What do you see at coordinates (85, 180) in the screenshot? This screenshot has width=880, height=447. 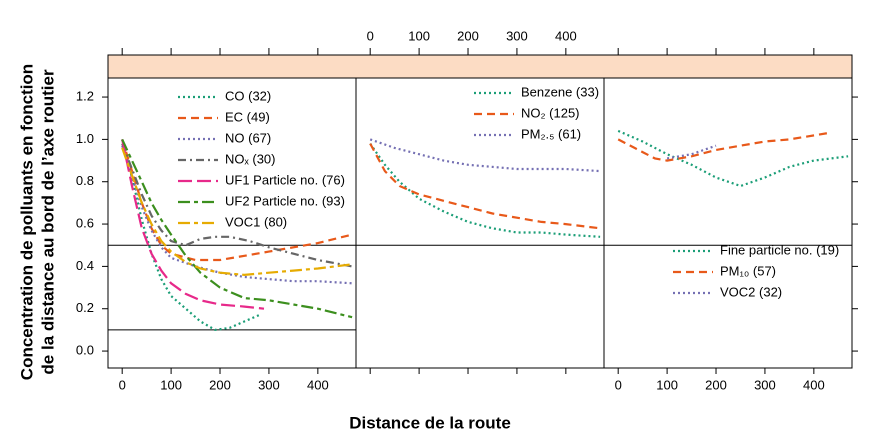 I see `y-tick-label: 0.8` at bounding box center [85, 180].